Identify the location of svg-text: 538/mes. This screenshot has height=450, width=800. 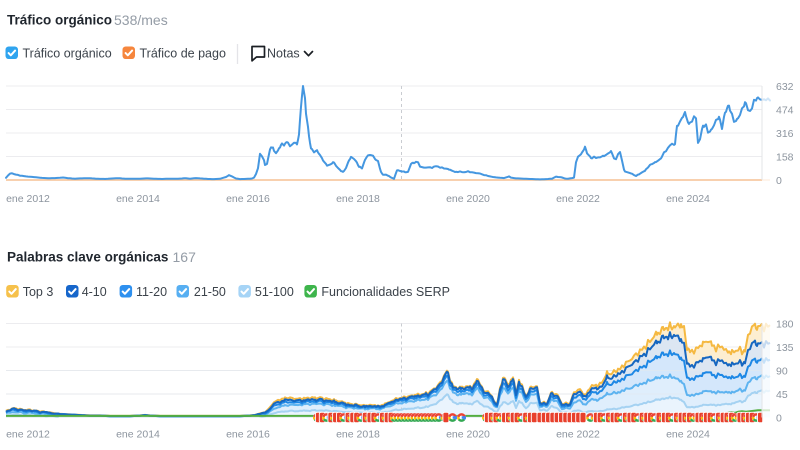
(141, 20).